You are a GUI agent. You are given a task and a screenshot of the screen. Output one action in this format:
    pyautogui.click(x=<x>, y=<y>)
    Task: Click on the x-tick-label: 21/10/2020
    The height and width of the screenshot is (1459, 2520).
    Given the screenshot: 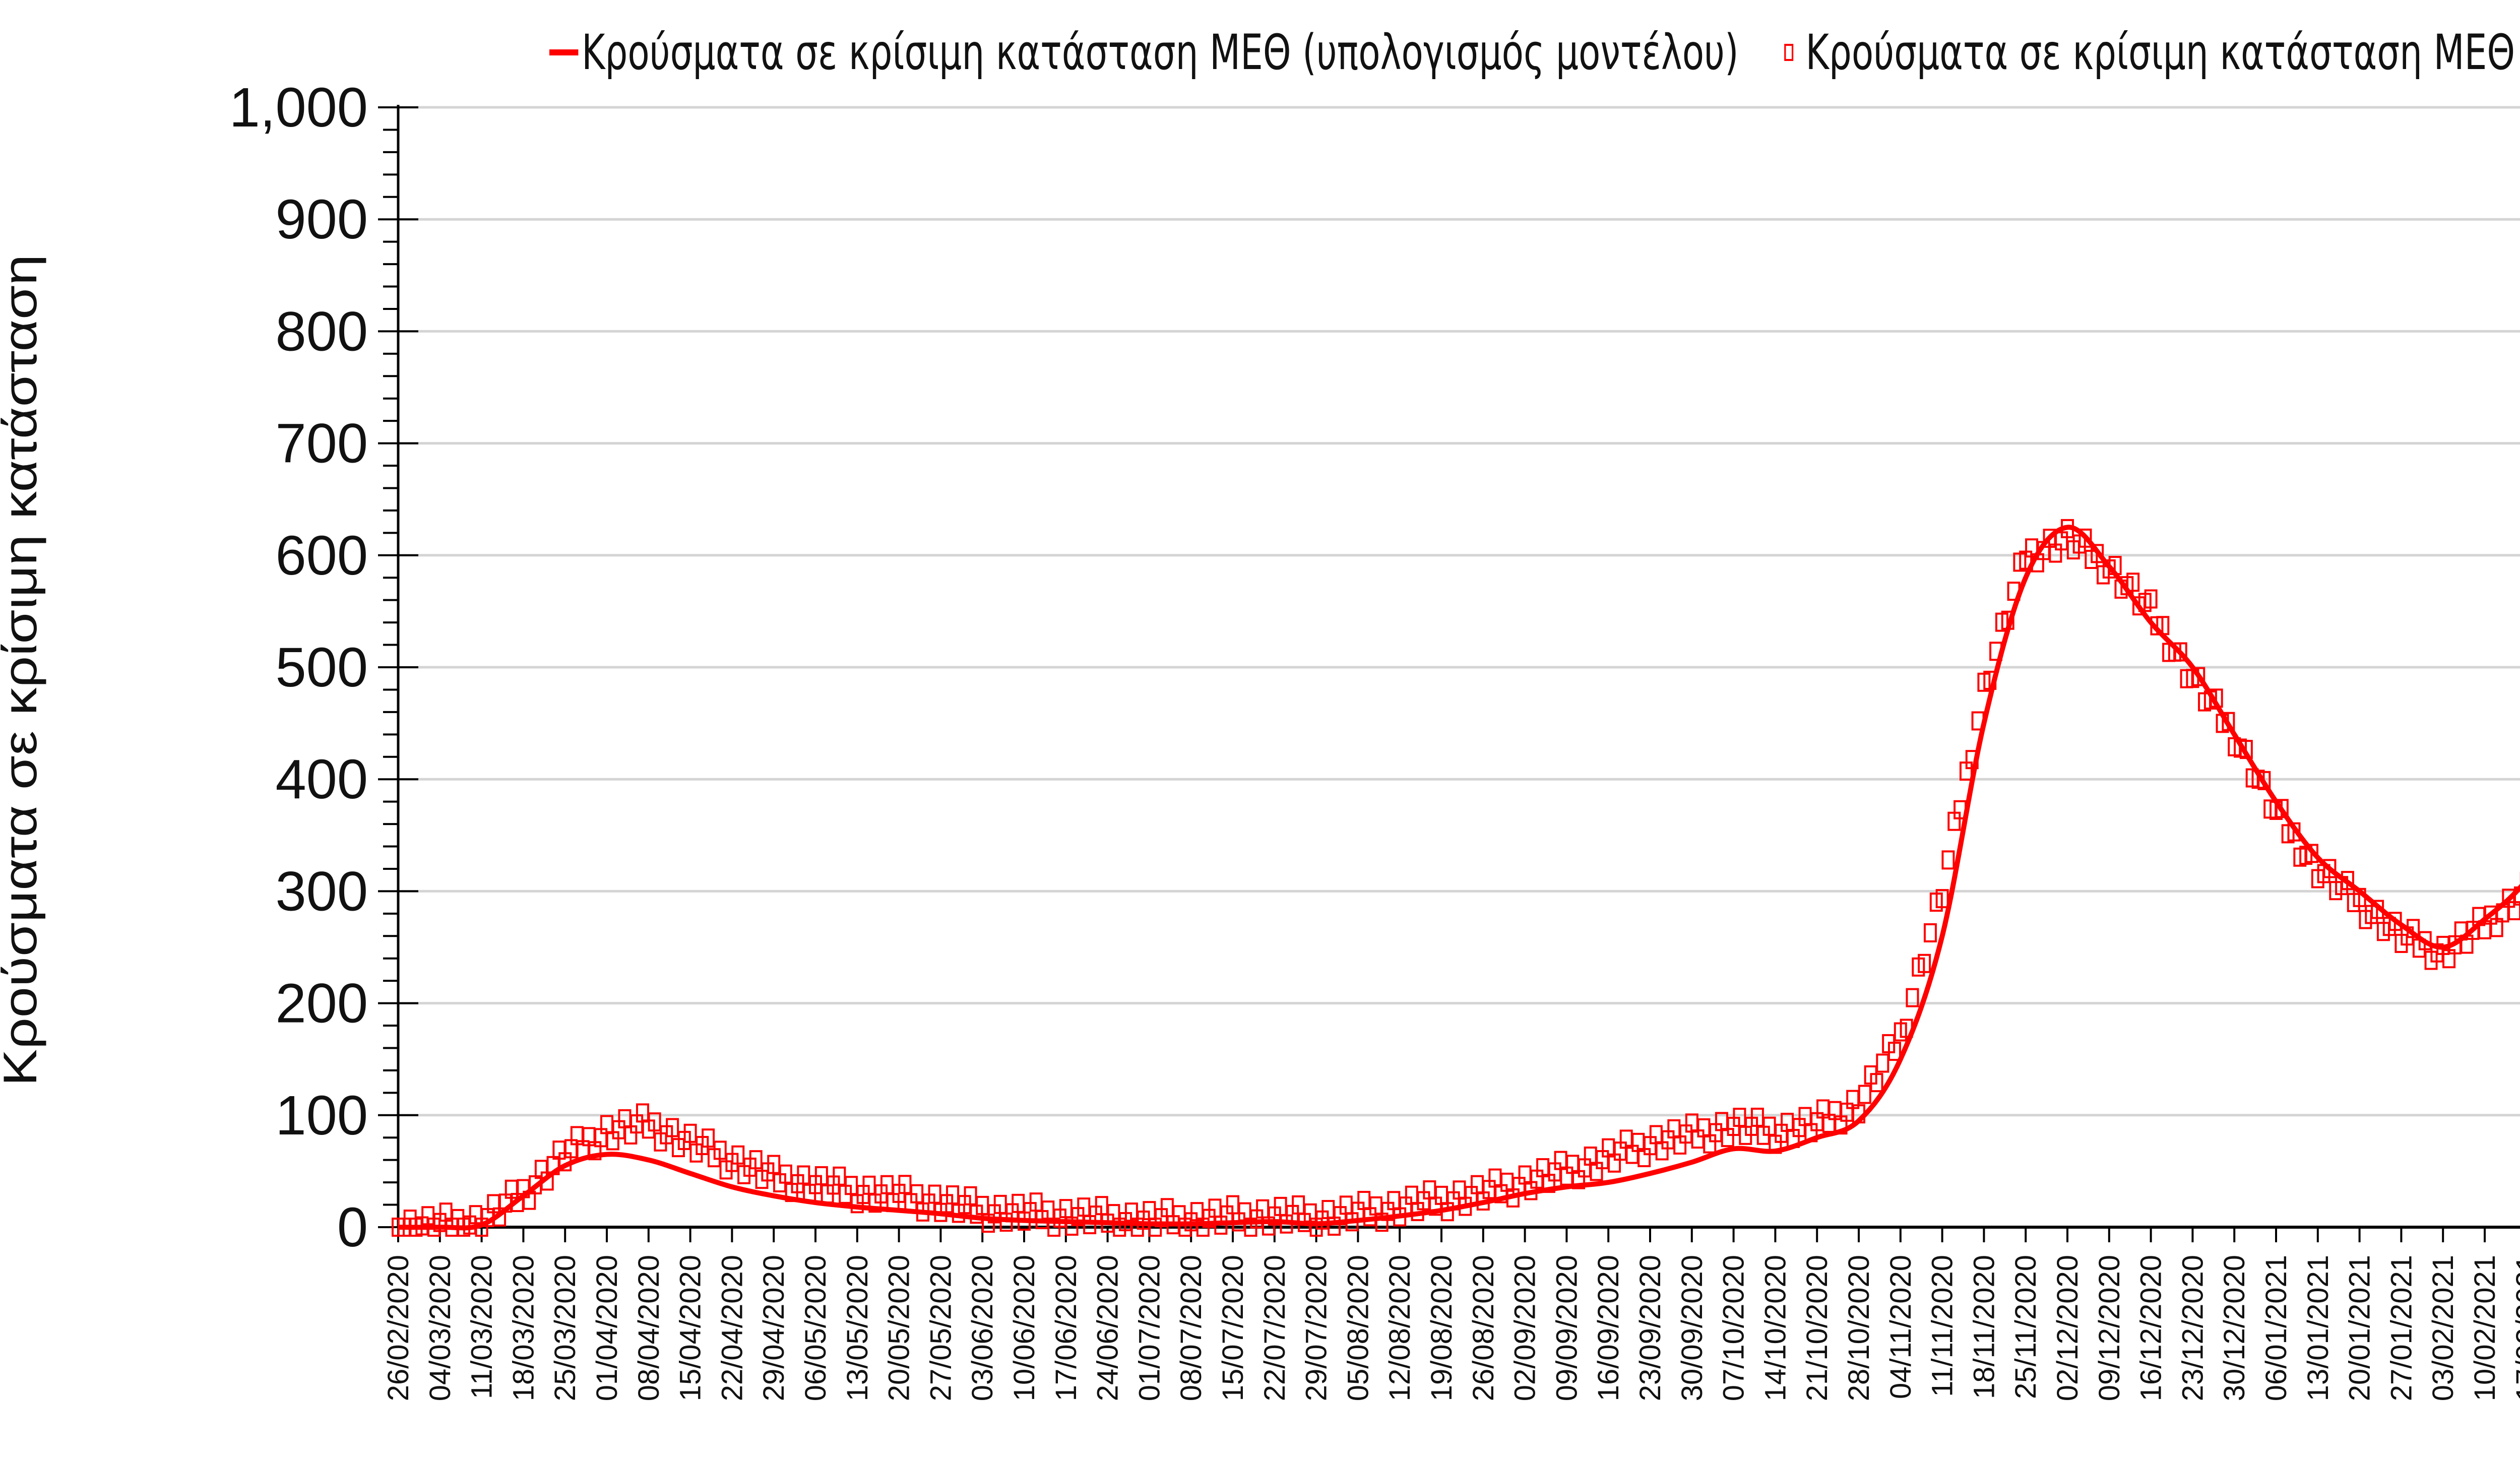 What is the action you would take?
    pyautogui.click(x=1817, y=1328)
    